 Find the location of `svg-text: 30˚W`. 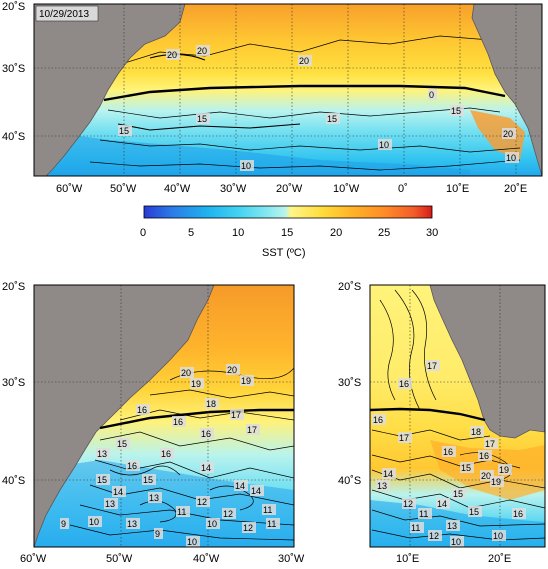

svg-text: 30˚W is located at coordinates (291, 558).